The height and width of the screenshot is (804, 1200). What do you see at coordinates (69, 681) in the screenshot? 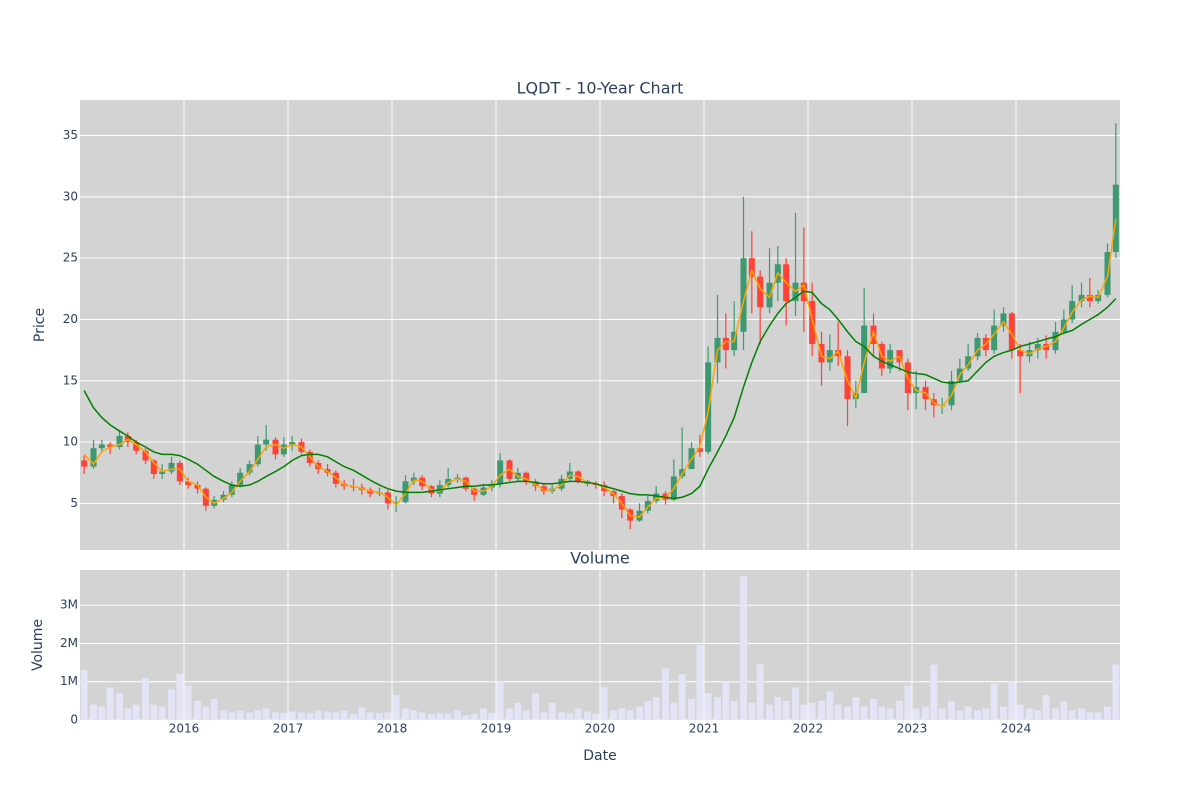
I see `y-tick-label: 1M` at bounding box center [69, 681].